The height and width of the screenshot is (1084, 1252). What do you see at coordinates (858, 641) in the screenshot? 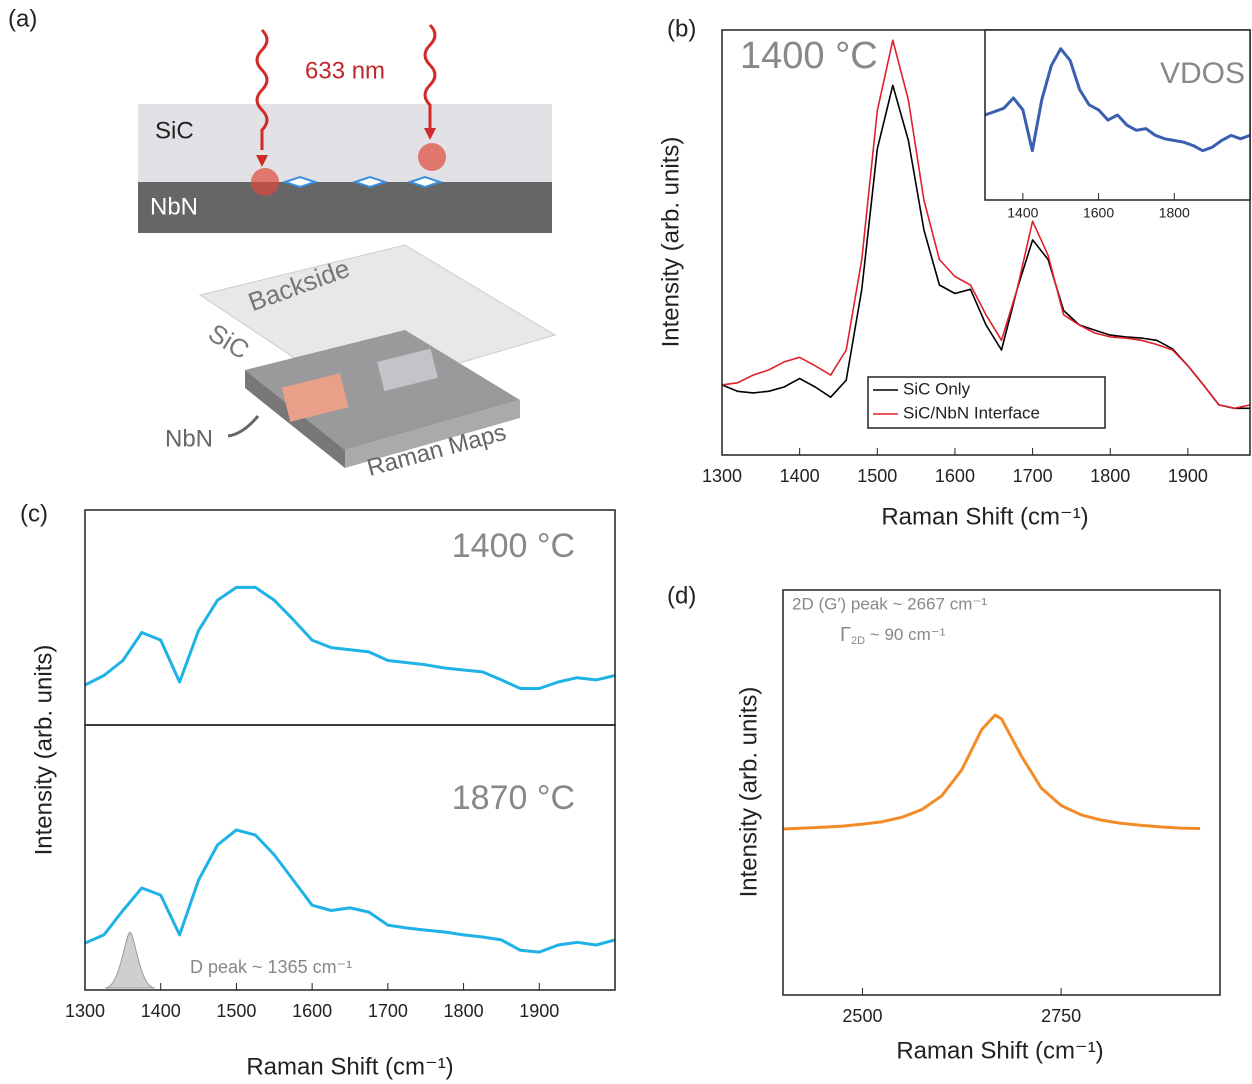
I see `annotation-subscript: 2D` at bounding box center [858, 641].